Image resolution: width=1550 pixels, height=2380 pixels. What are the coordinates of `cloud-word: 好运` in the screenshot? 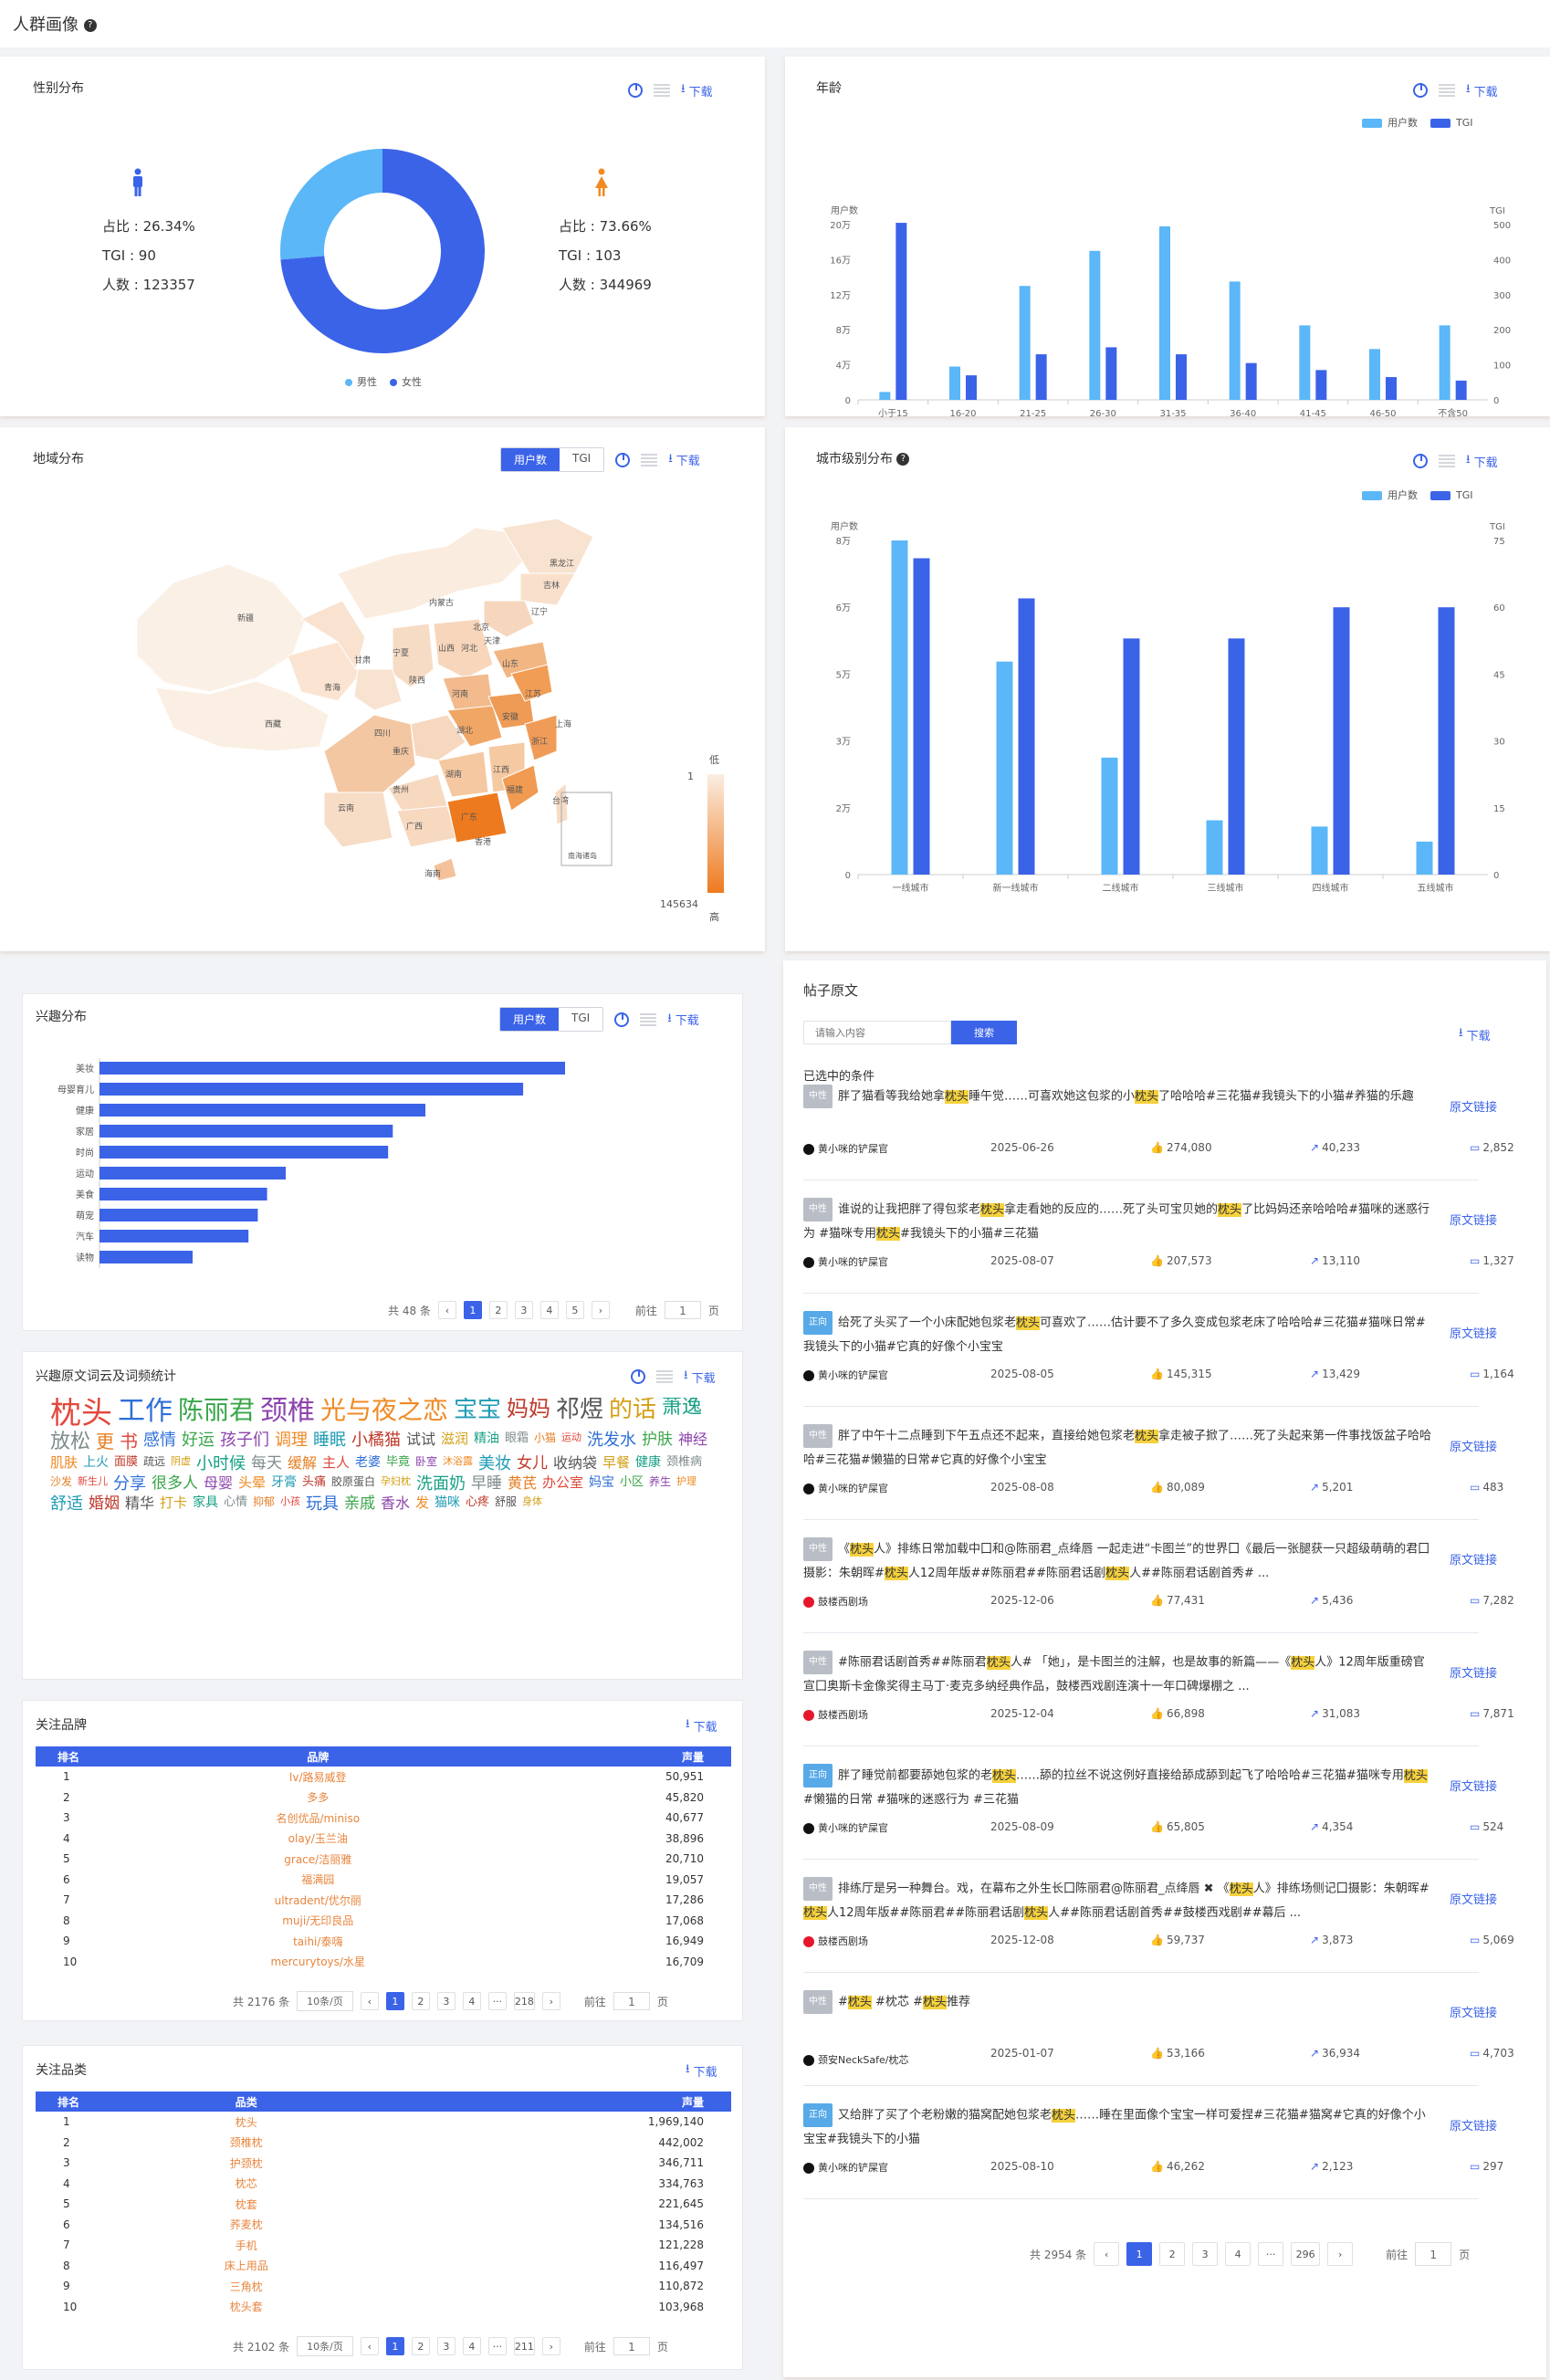 It's located at (198, 1441).